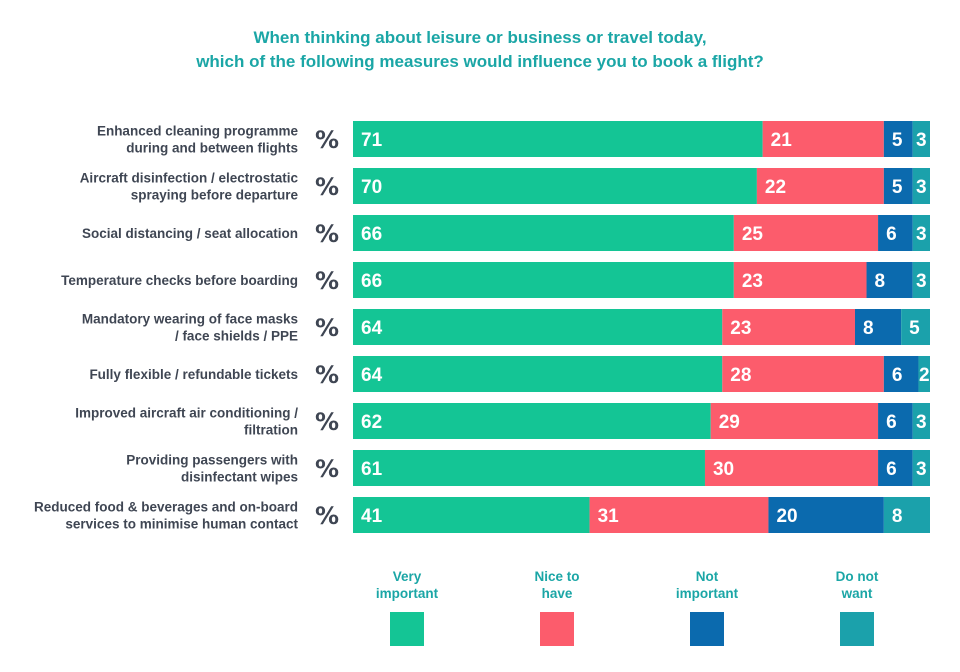 The image size is (960, 672). Describe the element at coordinates (729, 422) in the screenshot. I see `data-label: 29` at that location.